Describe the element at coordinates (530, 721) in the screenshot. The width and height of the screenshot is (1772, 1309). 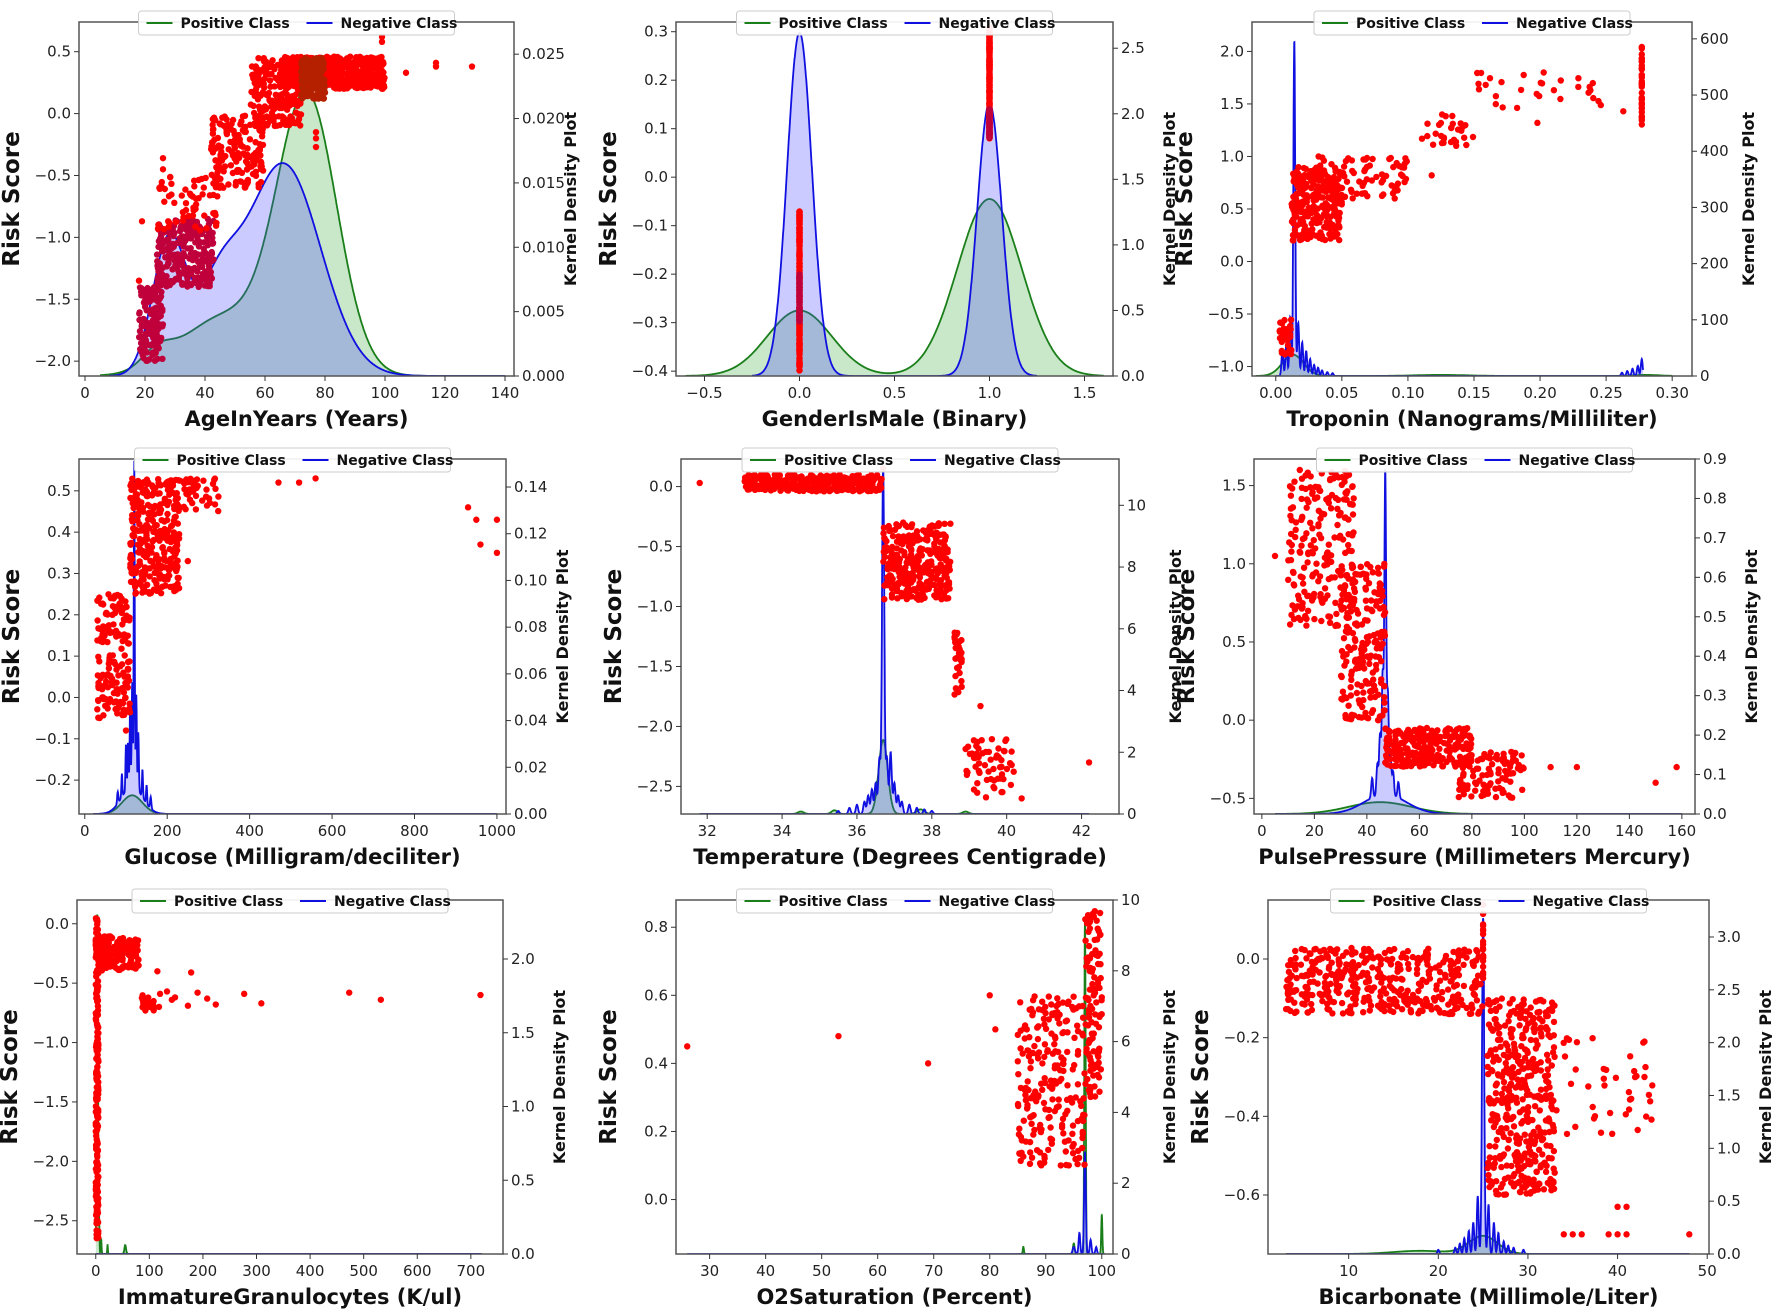
I see `y2-tick-label: 0.04` at that location.